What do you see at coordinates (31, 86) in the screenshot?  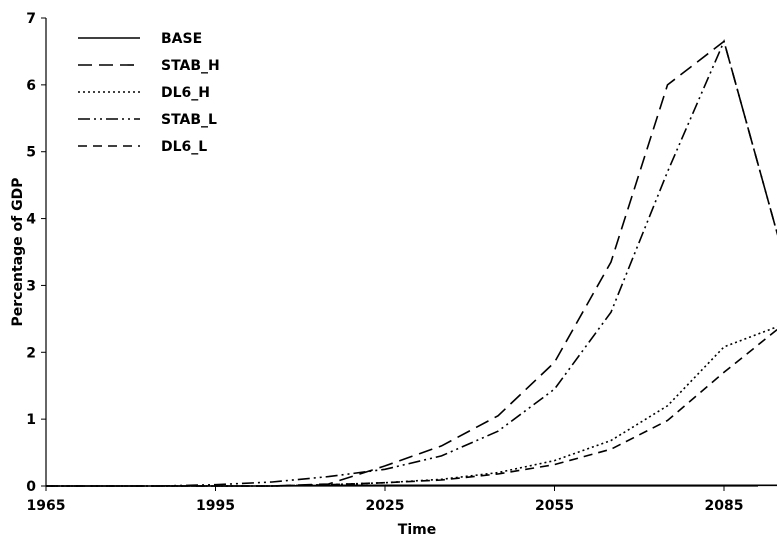 I see `y-tick-label: 6` at bounding box center [31, 86].